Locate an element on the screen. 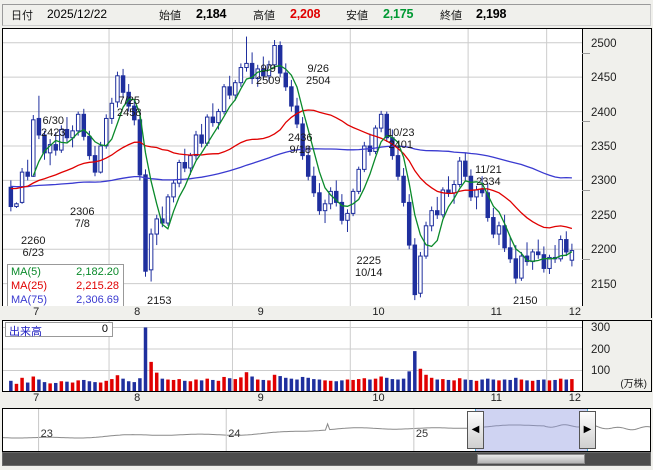 The height and width of the screenshot is (470, 653). ma-row-25: MA(25) 2,215.28 is located at coordinates (65, 286).